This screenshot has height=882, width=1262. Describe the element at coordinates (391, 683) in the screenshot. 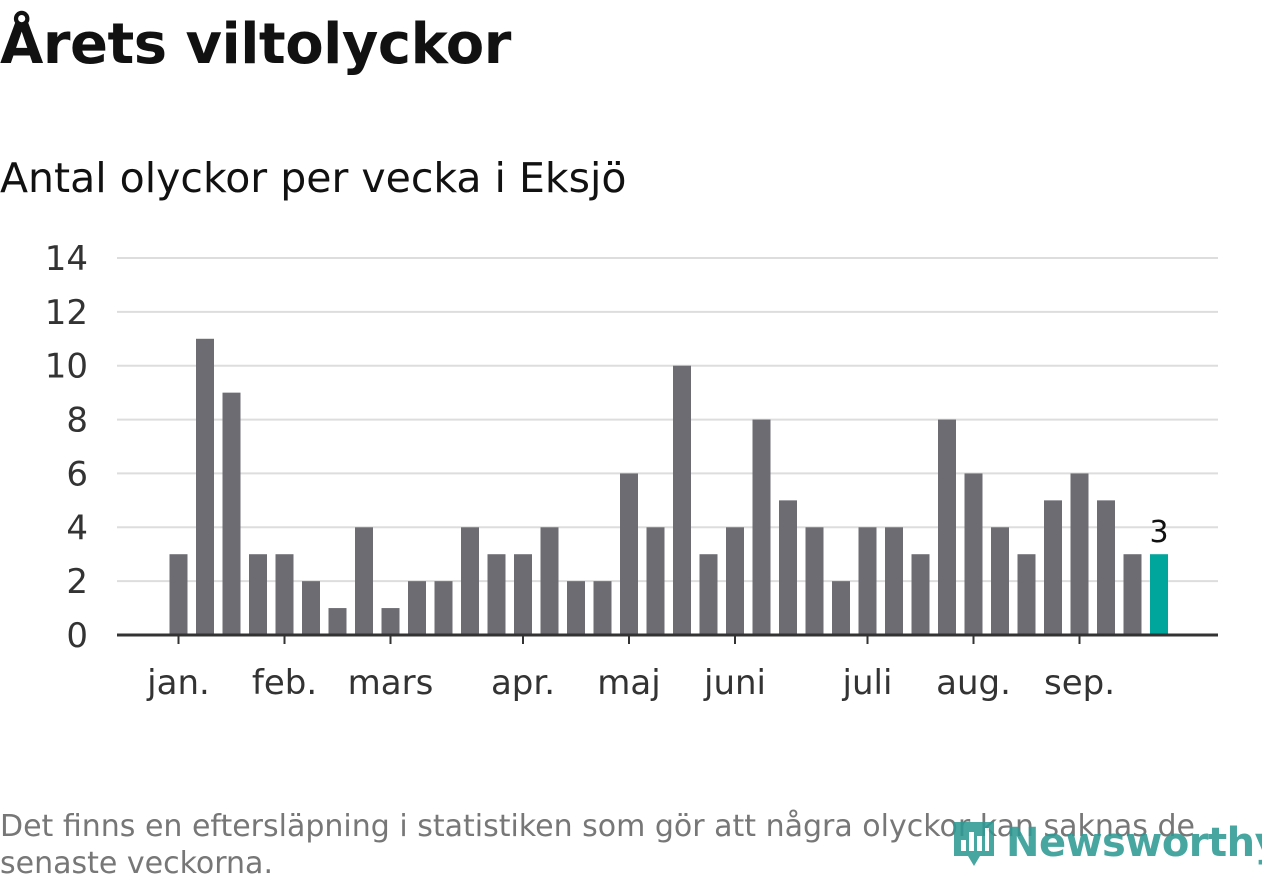

I see `x-tick-label: mars` at that location.